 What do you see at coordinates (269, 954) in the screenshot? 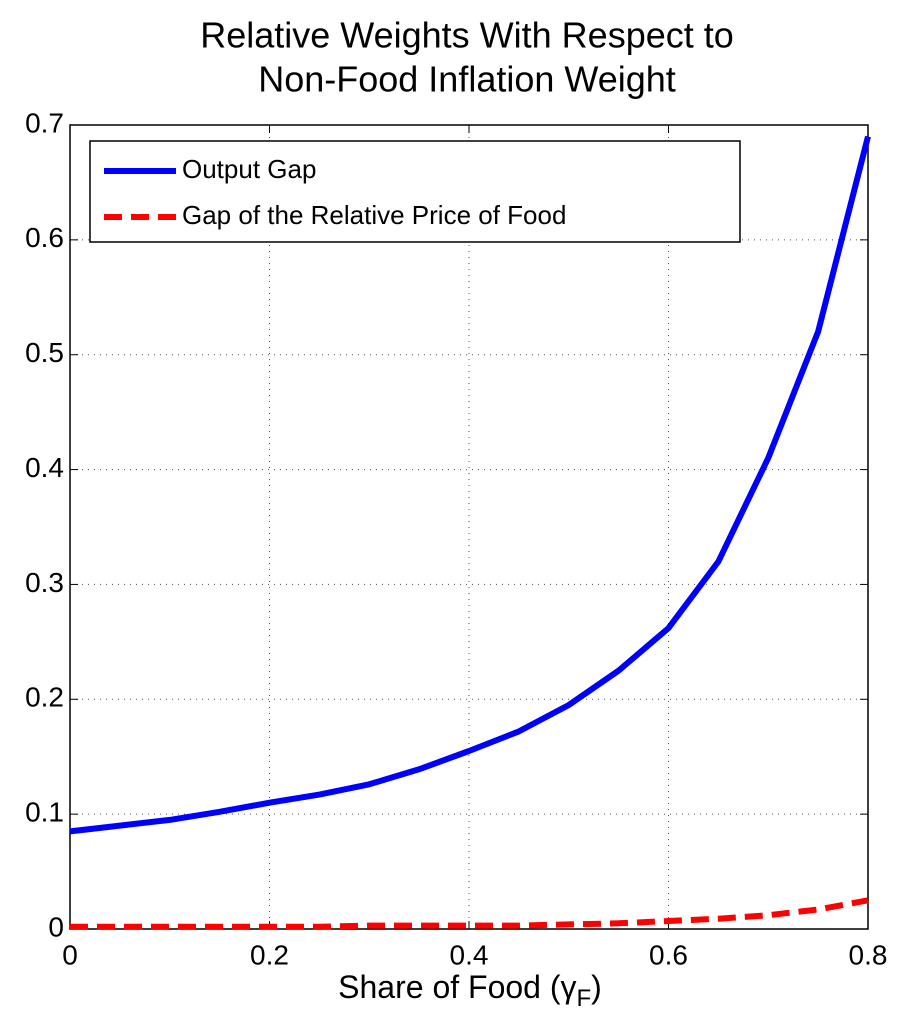
I see `x-tick-label: 0.2` at bounding box center [269, 954].